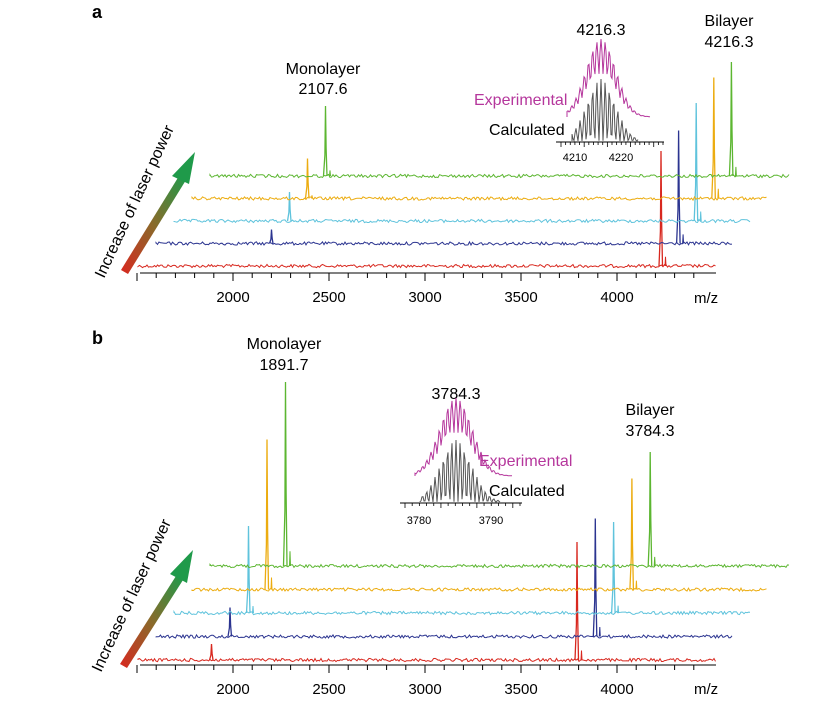 The width and height of the screenshot is (833, 703). I want to click on panel-a-inset-peak-label: 4216.3, so click(601, 30).